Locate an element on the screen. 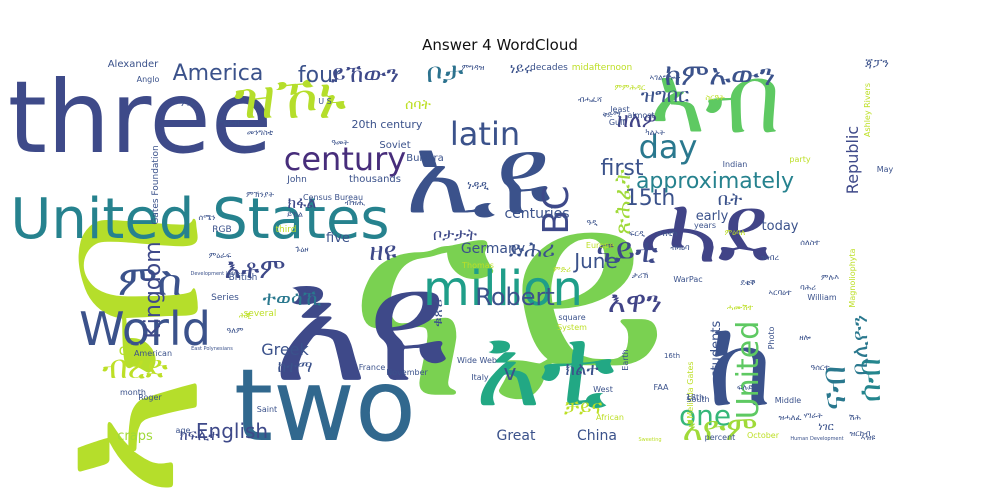 This screenshot has height=500, width=1000. word-127: Human Development is located at coordinates (816, 439).